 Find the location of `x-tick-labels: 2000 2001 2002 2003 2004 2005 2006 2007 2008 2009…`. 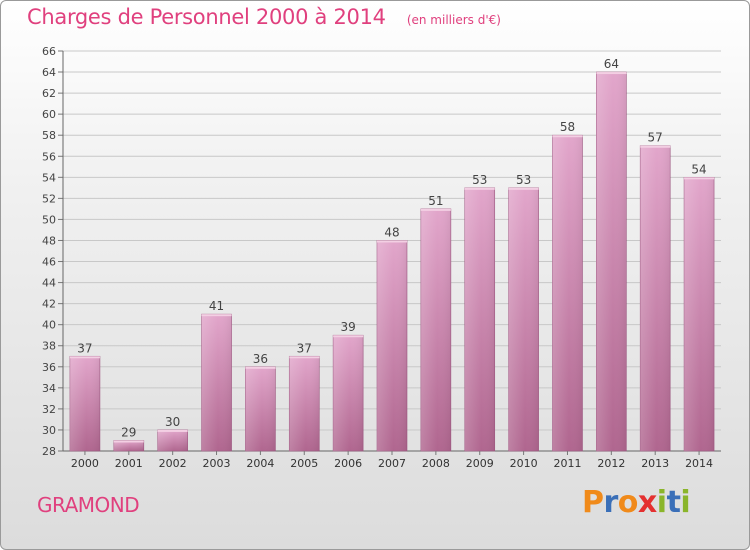

x-tick-labels: 2000 2001 2002 2003 2004 2005 2006 2007 2008 2009… is located at coordinates (392, 460).